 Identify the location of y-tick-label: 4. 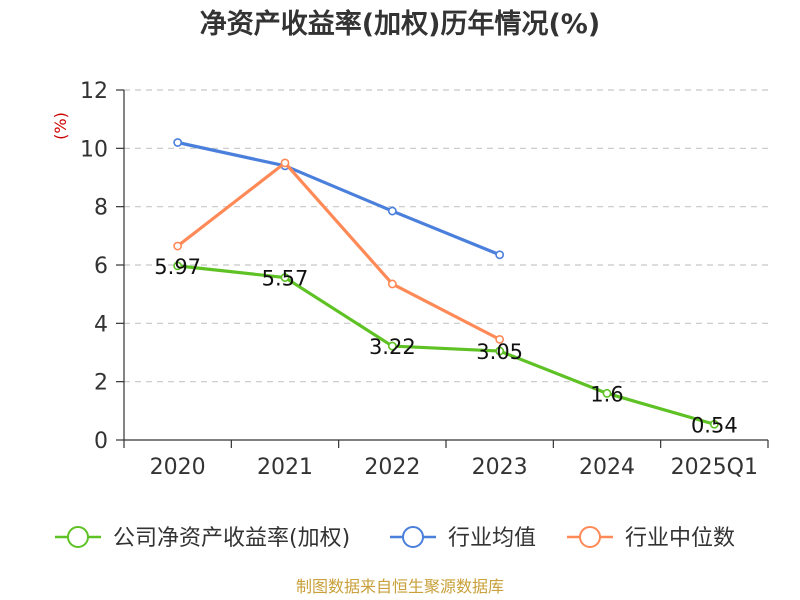
(101, 324).